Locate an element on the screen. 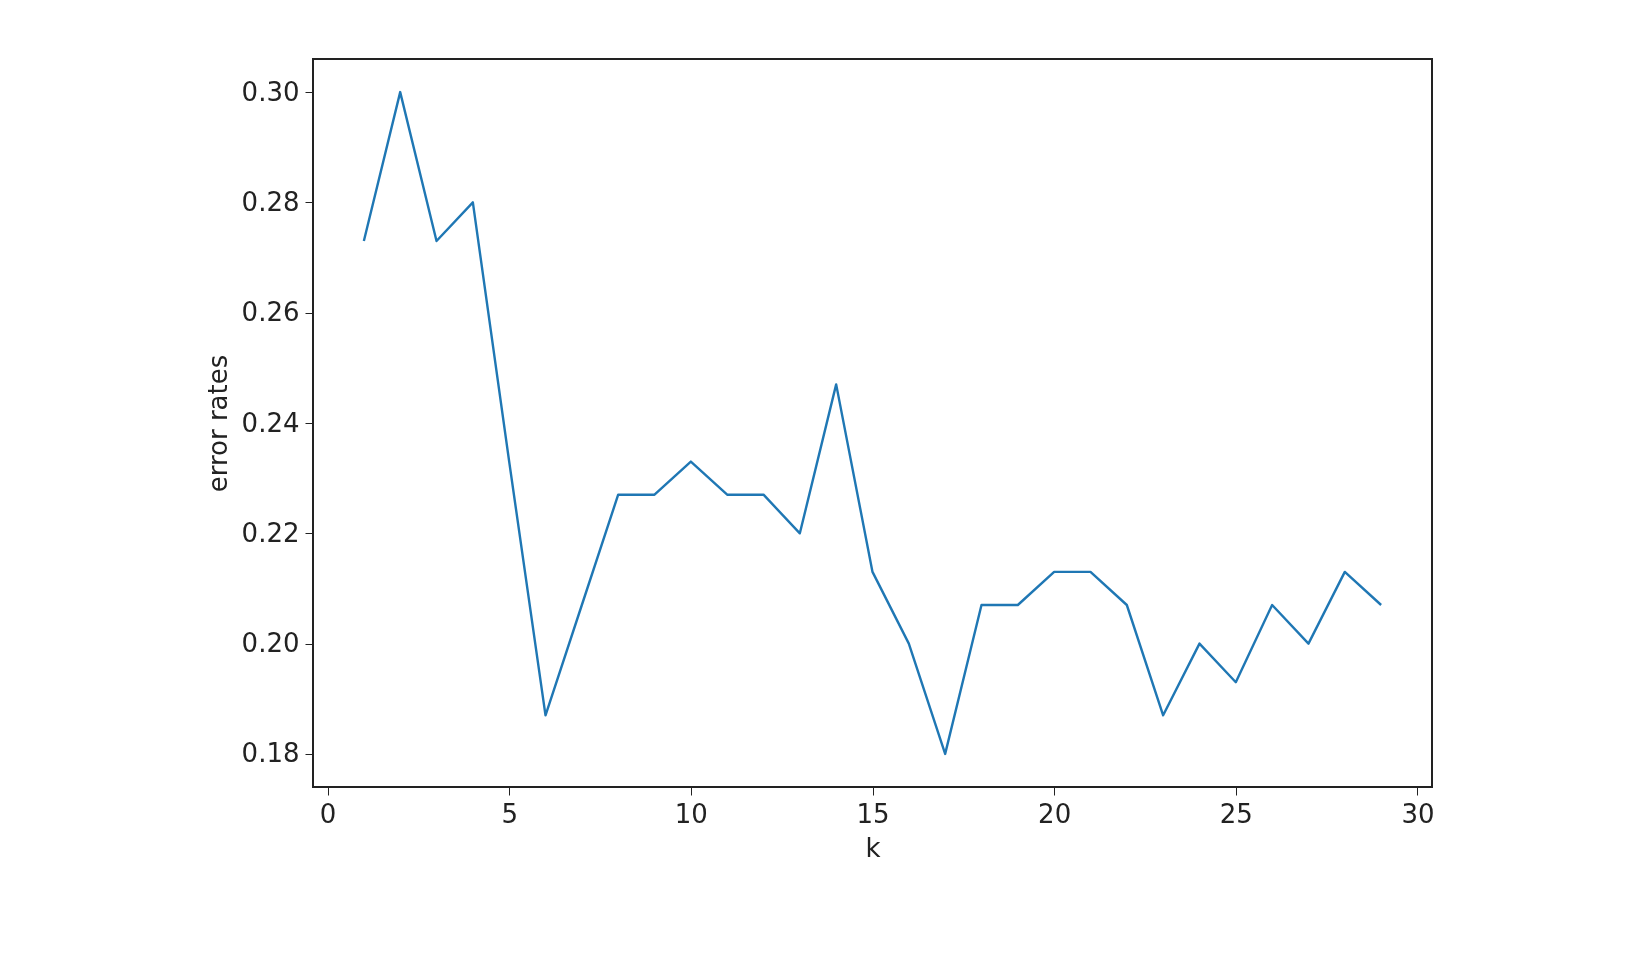 The image size is (1650, 968). x-tick-label: 25 is located at coordinates (1236, 813).